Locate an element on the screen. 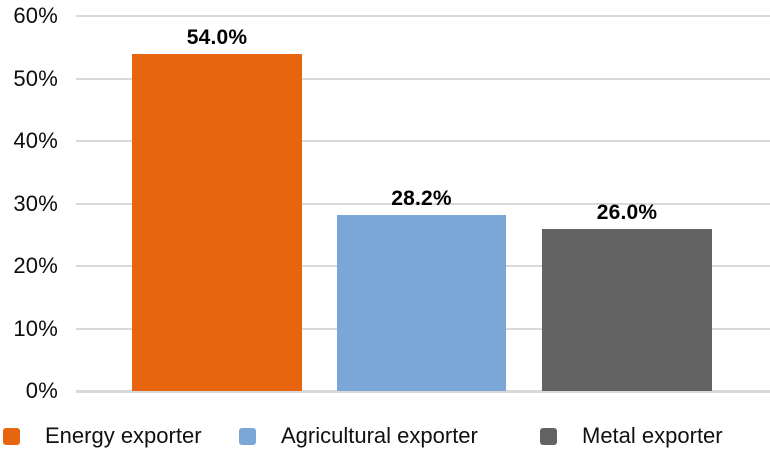 The image size is (770, 453). legend-label-metal-exporter: Metal exporter is located at coordinates (652, 435).